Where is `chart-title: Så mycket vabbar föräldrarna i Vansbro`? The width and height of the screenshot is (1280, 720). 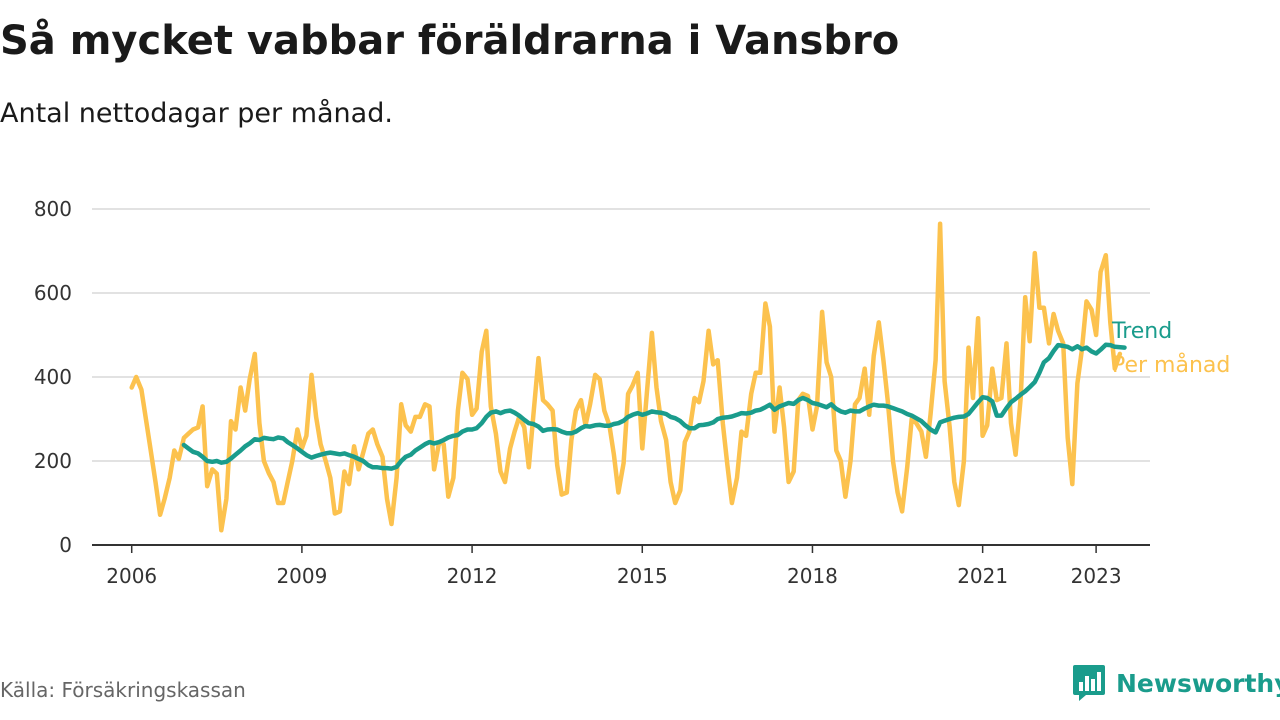
chart-title: Så mycket vabbar föräldrarna i Vansbro is located at coordinates (450, 41).